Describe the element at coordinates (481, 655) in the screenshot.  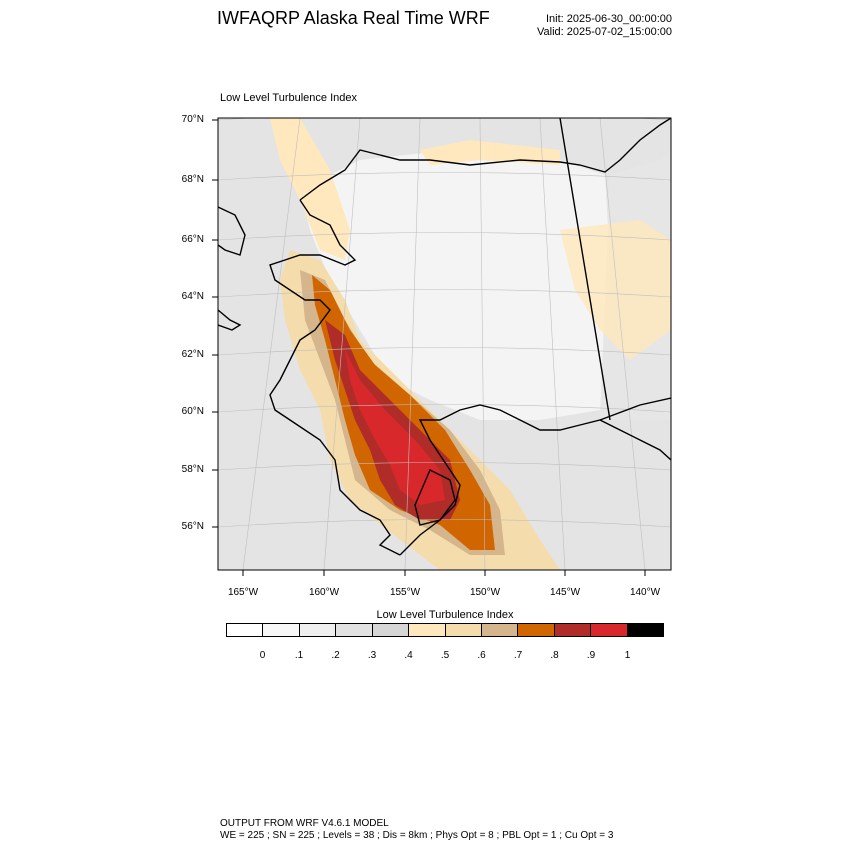
I see `colorbar-tick-label: .6` at that location.